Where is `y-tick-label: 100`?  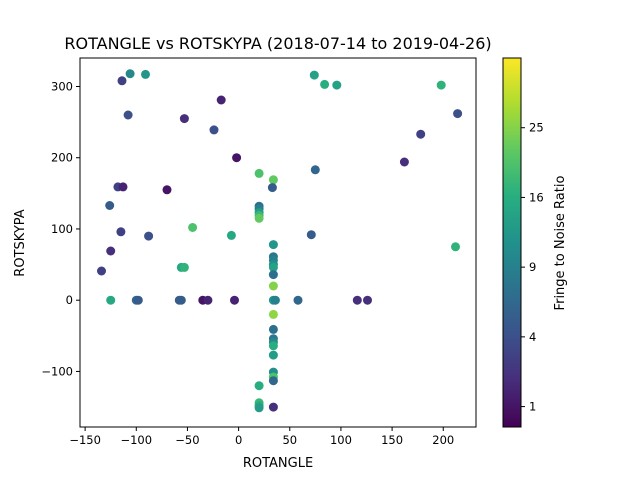 y-tick-label: 100 is located at coordinates (62, 229).